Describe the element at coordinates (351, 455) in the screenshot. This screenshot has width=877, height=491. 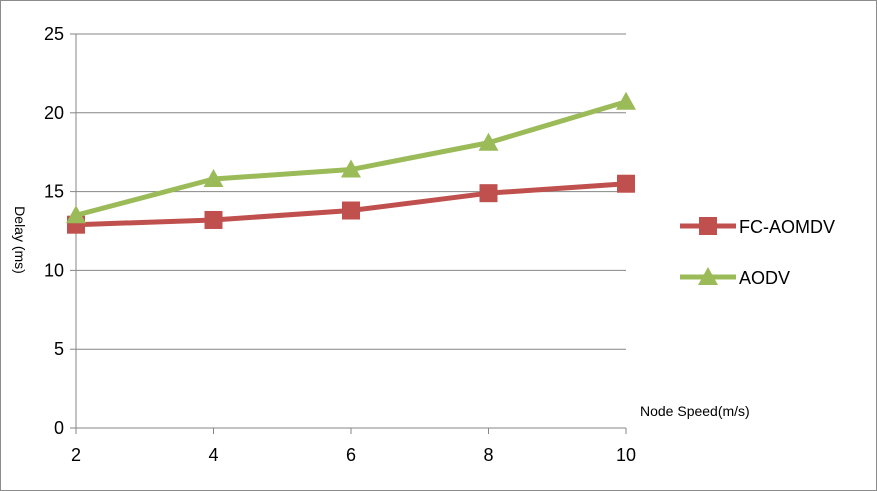
I see `x-tick-label: 6` at that location.